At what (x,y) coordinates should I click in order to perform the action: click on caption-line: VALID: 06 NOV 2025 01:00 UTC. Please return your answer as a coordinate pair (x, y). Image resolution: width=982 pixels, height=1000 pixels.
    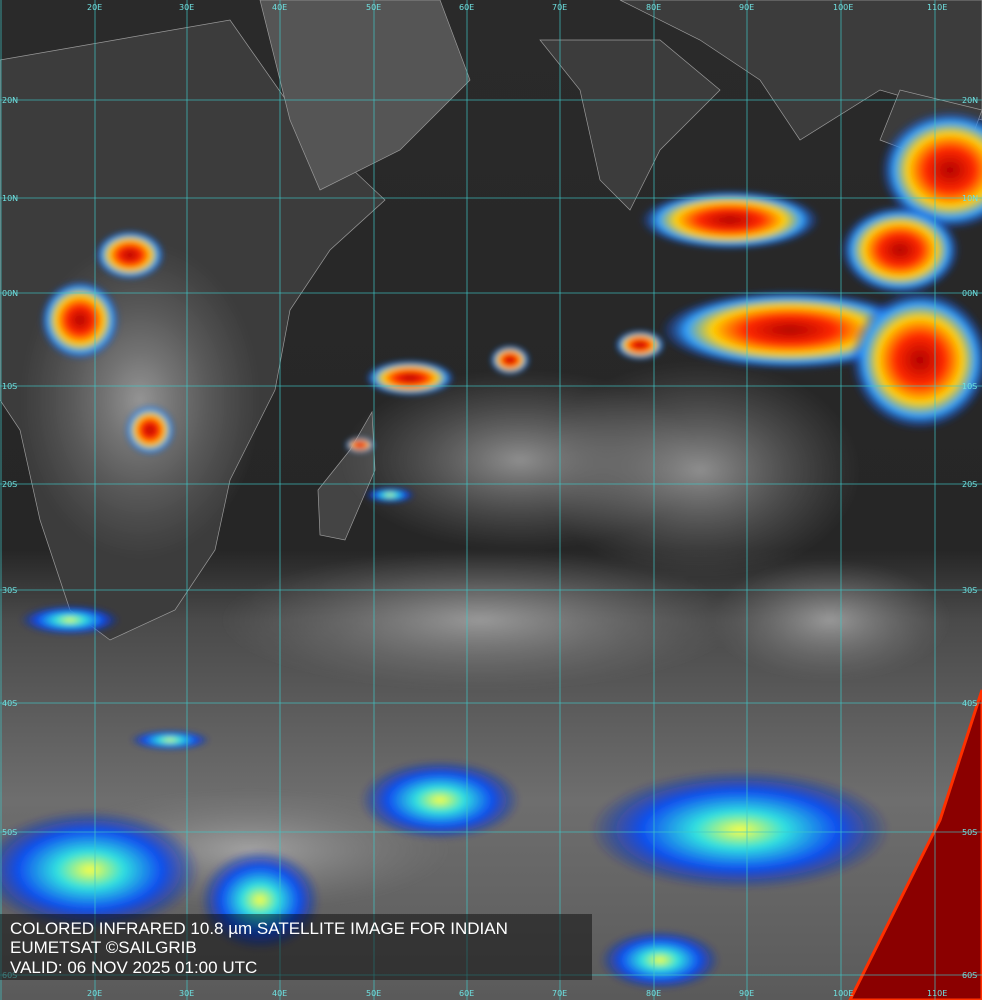
    Looking at the image, I should click on (133, 967).